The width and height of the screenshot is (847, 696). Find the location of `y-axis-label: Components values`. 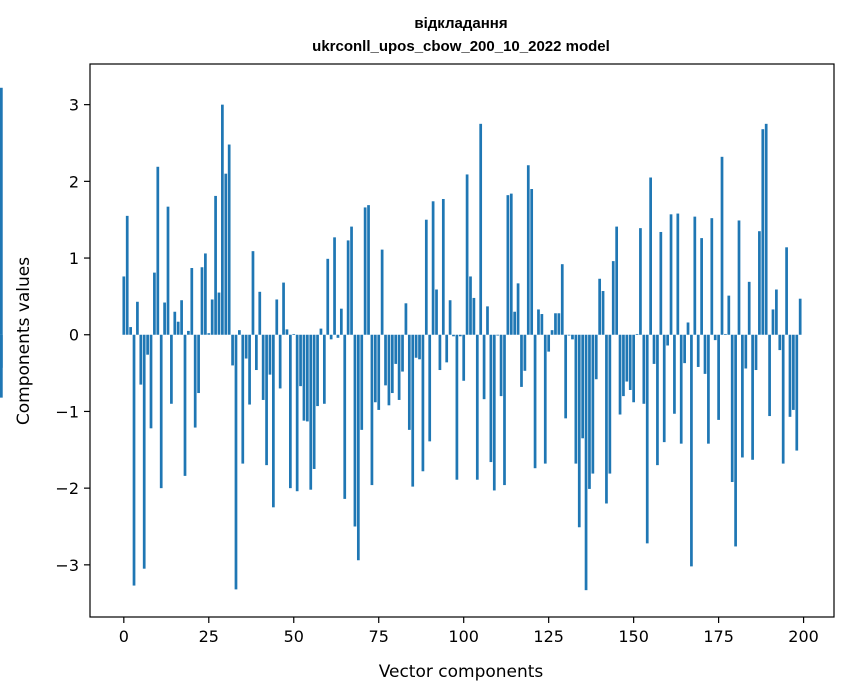

y-axis-label: Components values is located at coordinates (24, 341).